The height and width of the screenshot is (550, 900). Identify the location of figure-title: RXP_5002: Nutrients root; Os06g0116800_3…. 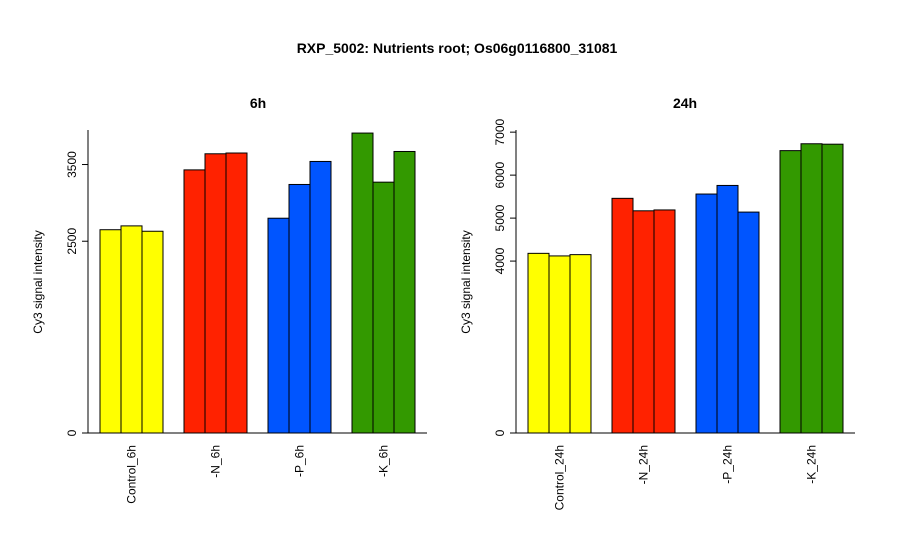
(457, 48).